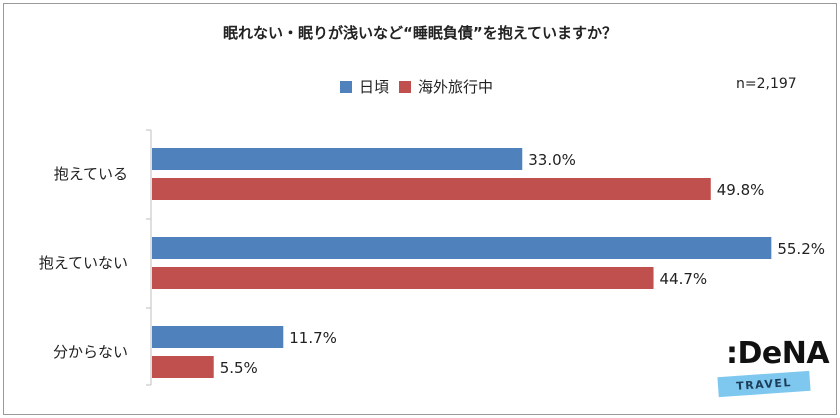 The image size is (840, 418). What do you see at coordinates (83, 263) in the screenshot?
I see `category-label: 抱えていない` at bounding box center [83, 263].